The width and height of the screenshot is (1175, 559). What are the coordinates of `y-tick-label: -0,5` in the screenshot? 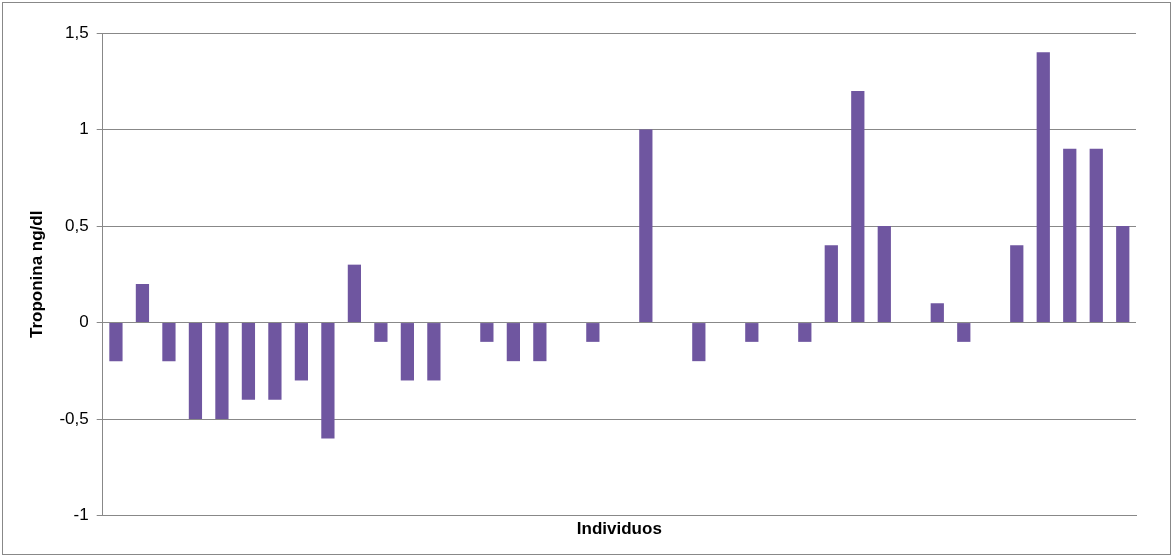 It's located at (74, 418).